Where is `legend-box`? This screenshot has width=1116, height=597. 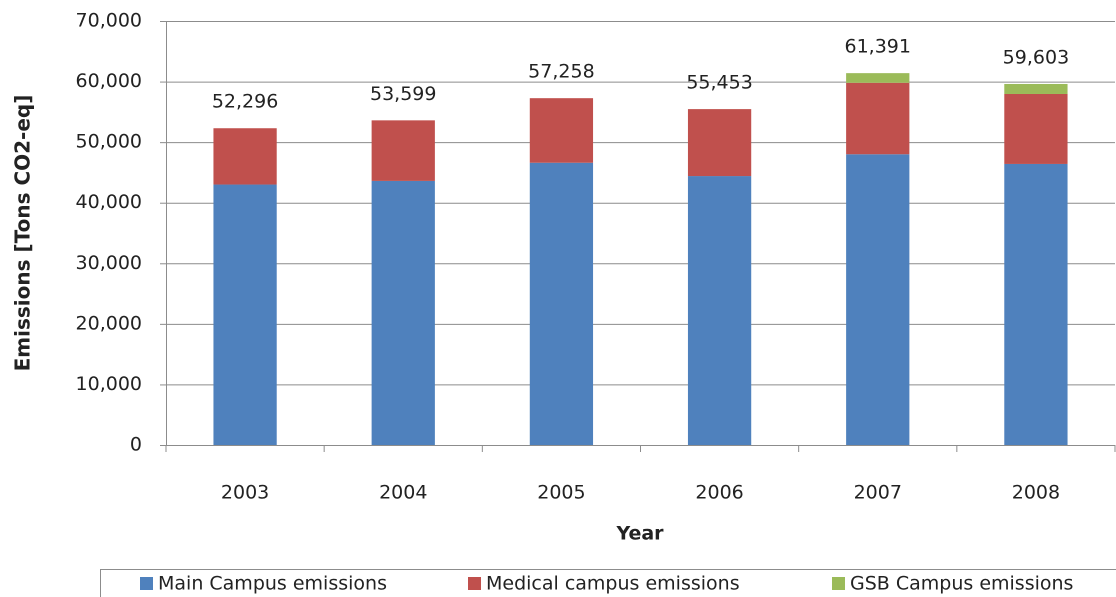
legend-box is located at coordinates (608, 583).